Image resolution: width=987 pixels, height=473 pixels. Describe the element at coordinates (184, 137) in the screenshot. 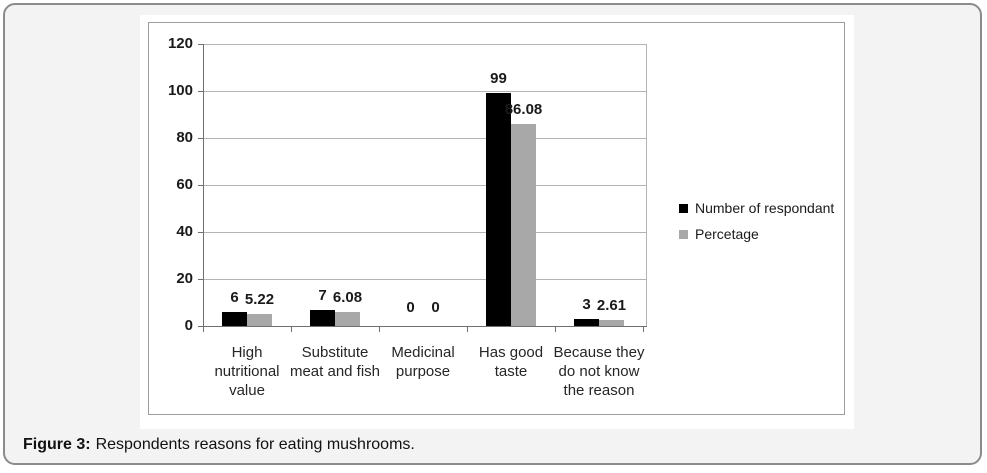

I see `y-axis-tick-label: 80` at that location.